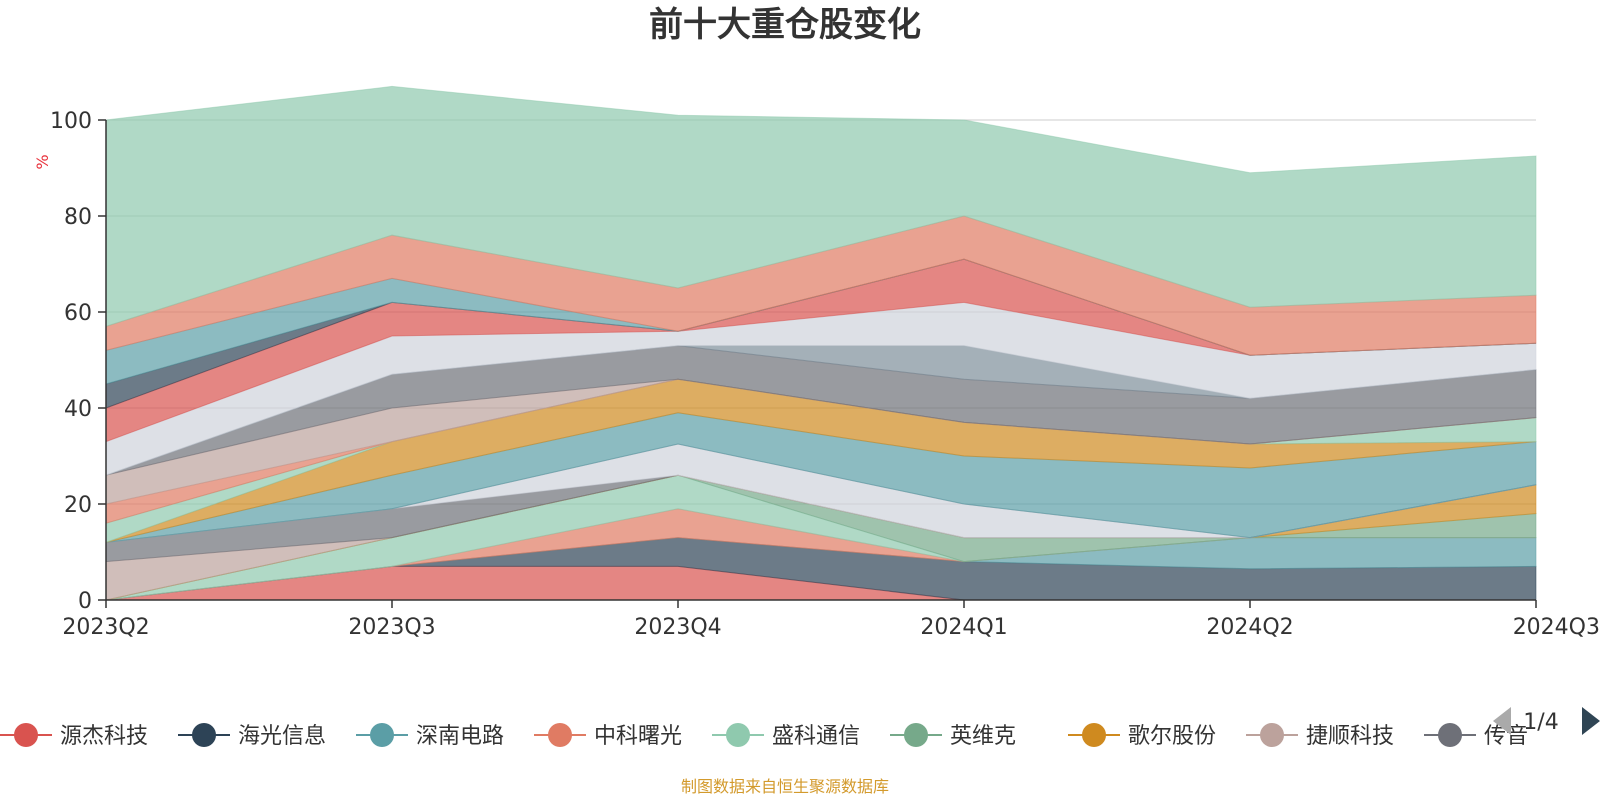  What do you see at coordinates (1556, 627) in the screenshot?
I see `x-tick-label-2024Q3: 2024Q3` at bounding box center [1556, 627].